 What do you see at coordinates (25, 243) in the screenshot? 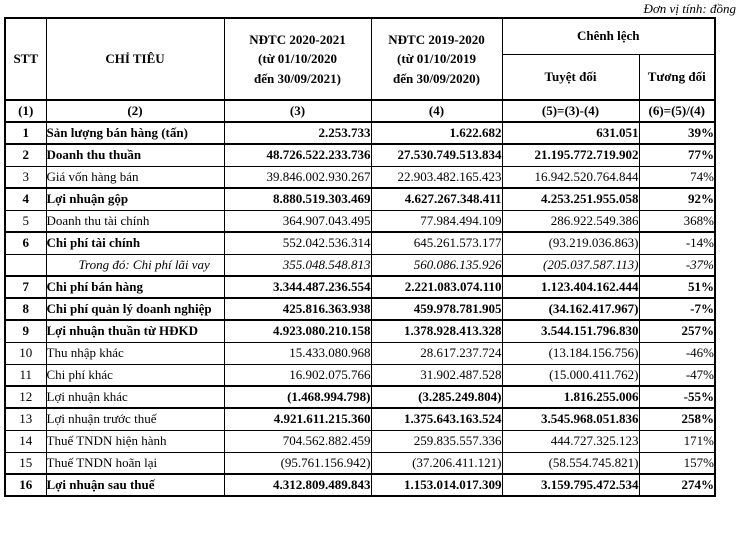
I see `row-stt: 6` at bounding box center [25, 243].